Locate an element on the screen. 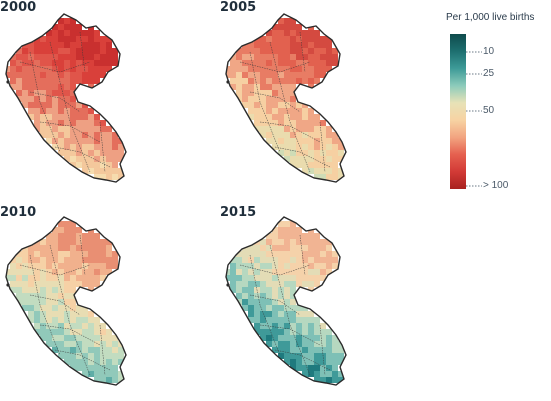 This screenshot has width=551, height=401. legend-tick-label: 10 is located at coordinates (489, 51).